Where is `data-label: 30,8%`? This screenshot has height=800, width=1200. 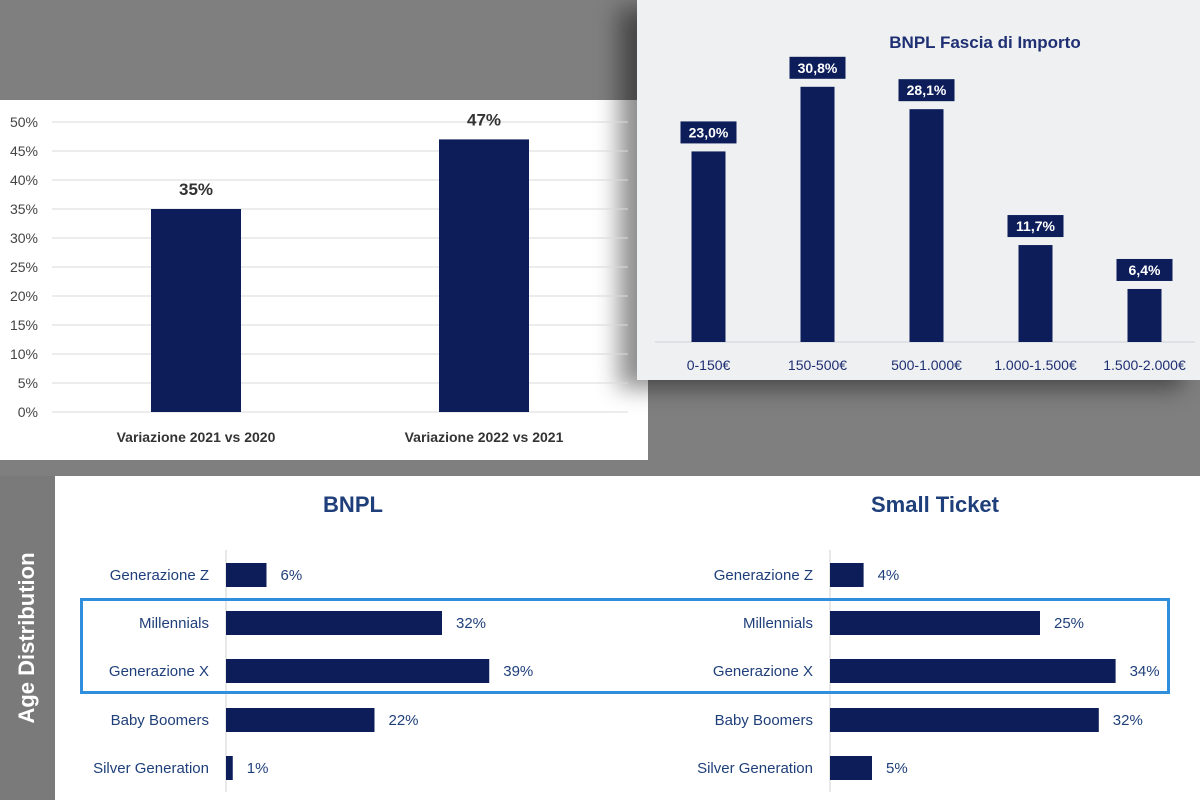
data-label: 30,8% is located at coordinates (818, 68).